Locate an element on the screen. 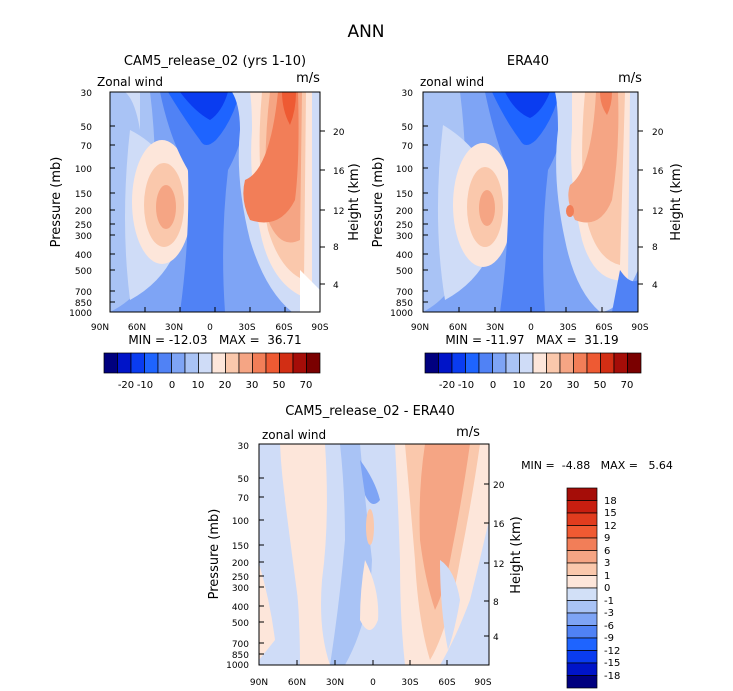  y-tick-label: 400 is located at coordinates (404, 256).